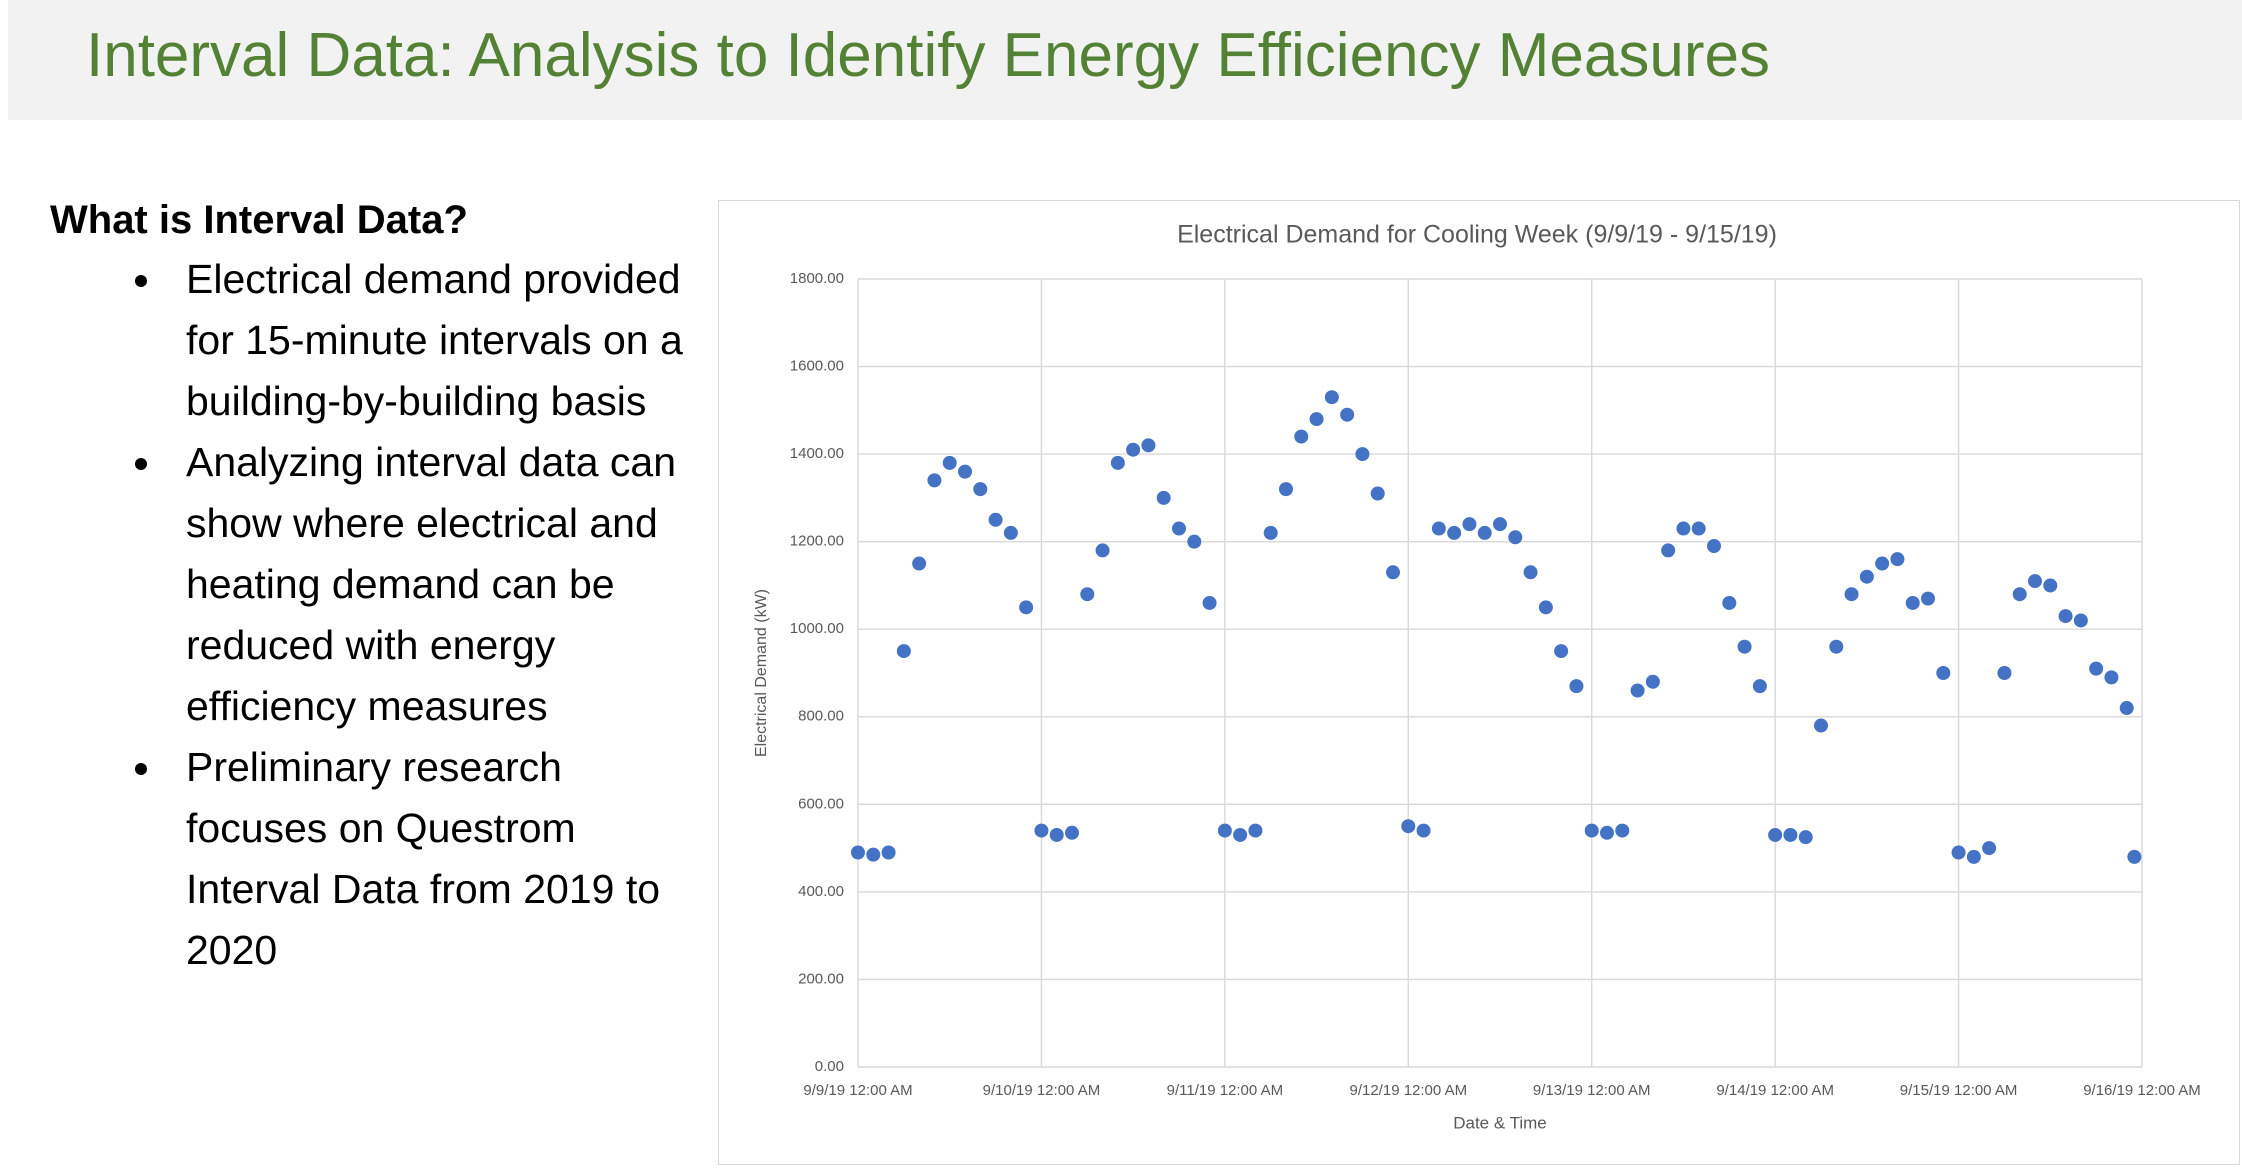 This screenshot has height=1172, width=2242. Describe the element at coordinates (259, 220) in the screenshot. I see `heading: What is Interval Data?` at that location.